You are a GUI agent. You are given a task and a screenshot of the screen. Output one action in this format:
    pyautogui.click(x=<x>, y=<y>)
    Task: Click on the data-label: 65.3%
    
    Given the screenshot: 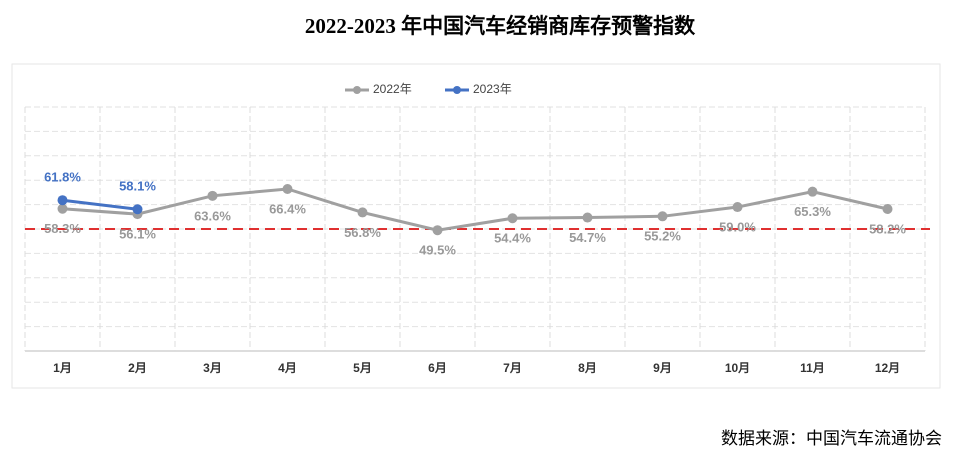 What is the action you would take?
    pyautogui.click(x=812, y=211)
    